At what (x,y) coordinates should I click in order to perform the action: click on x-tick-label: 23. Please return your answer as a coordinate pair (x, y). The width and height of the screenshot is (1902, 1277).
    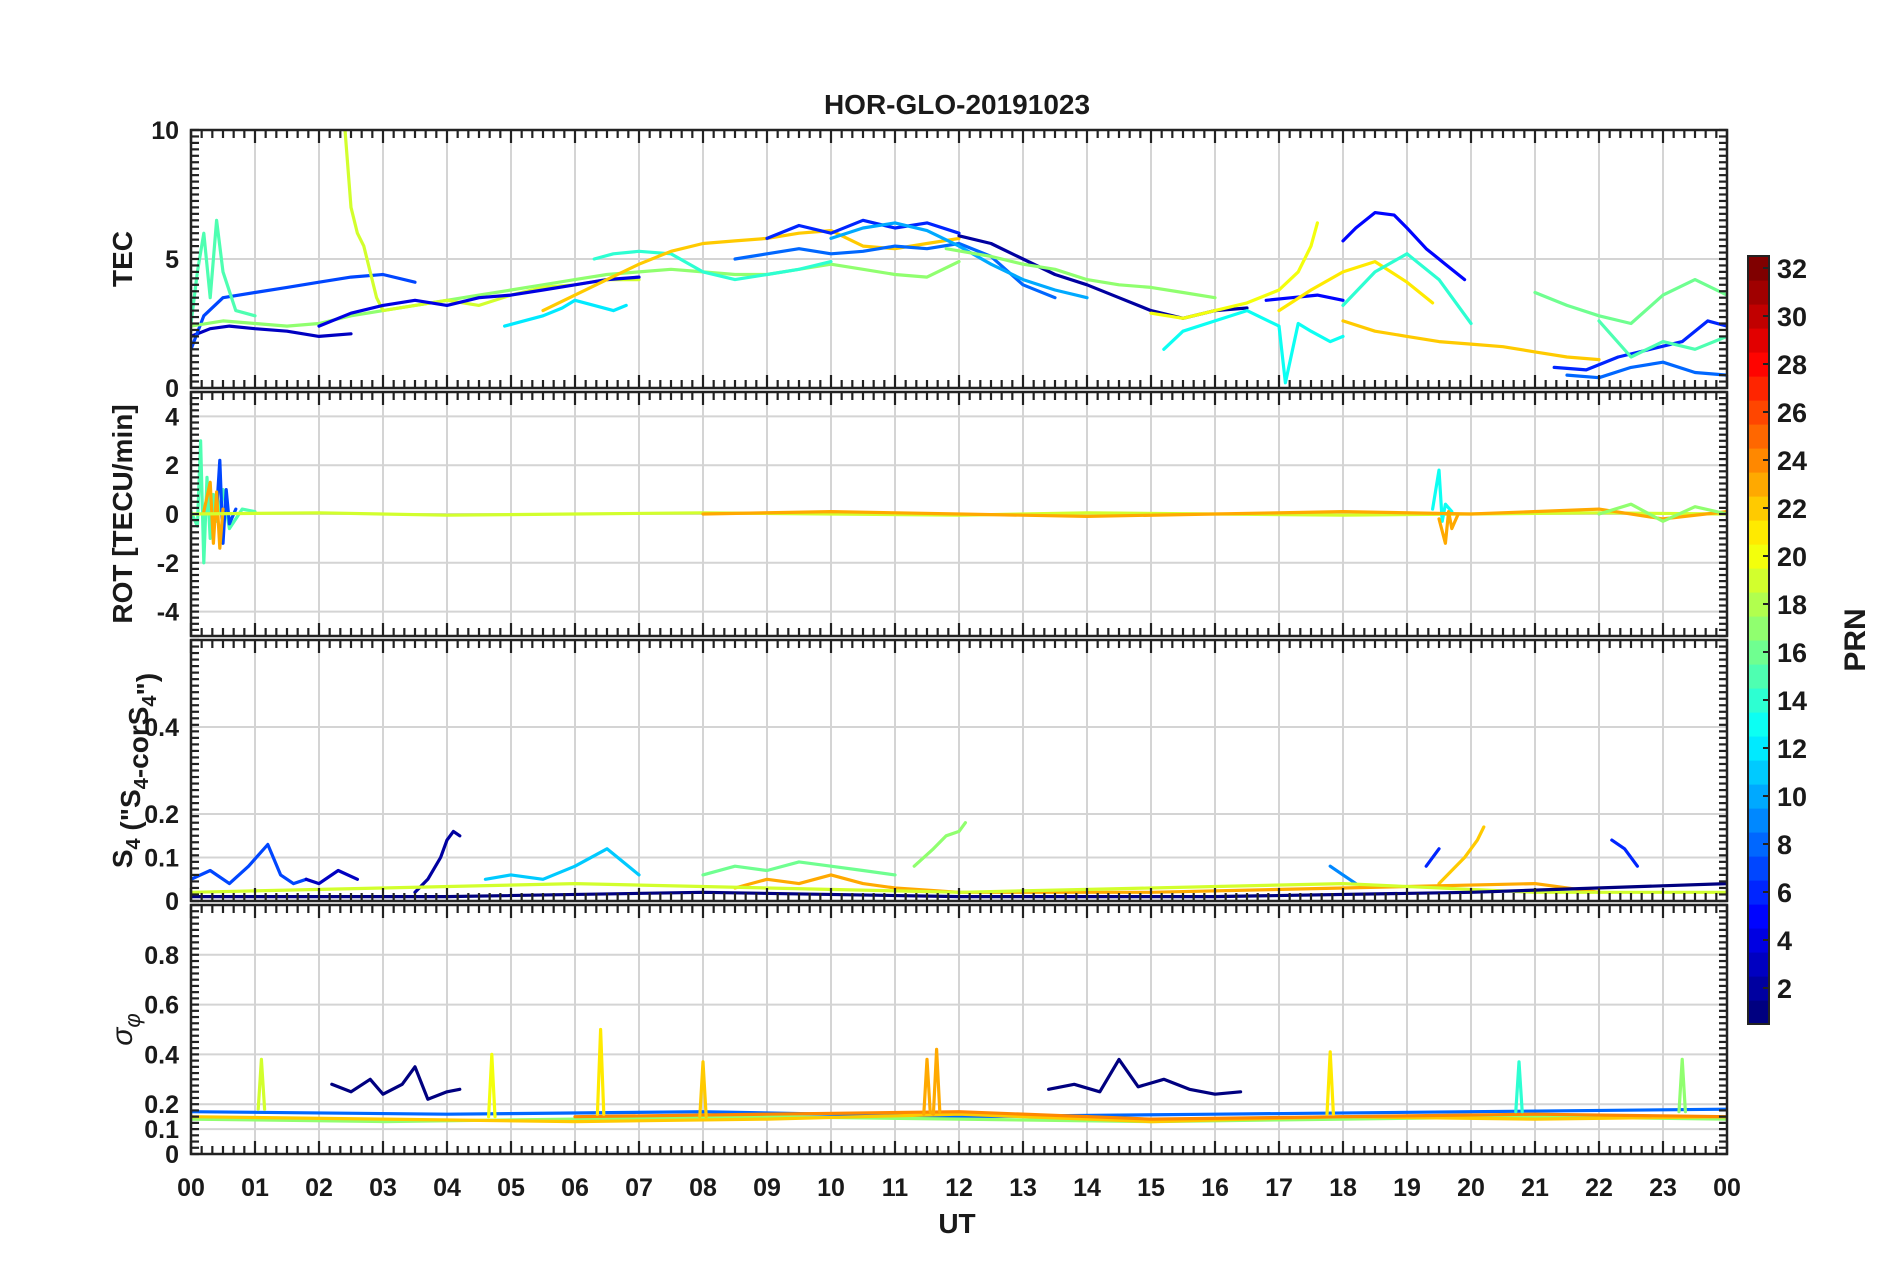
    Looking at the image, I should click on (1663, 1188).